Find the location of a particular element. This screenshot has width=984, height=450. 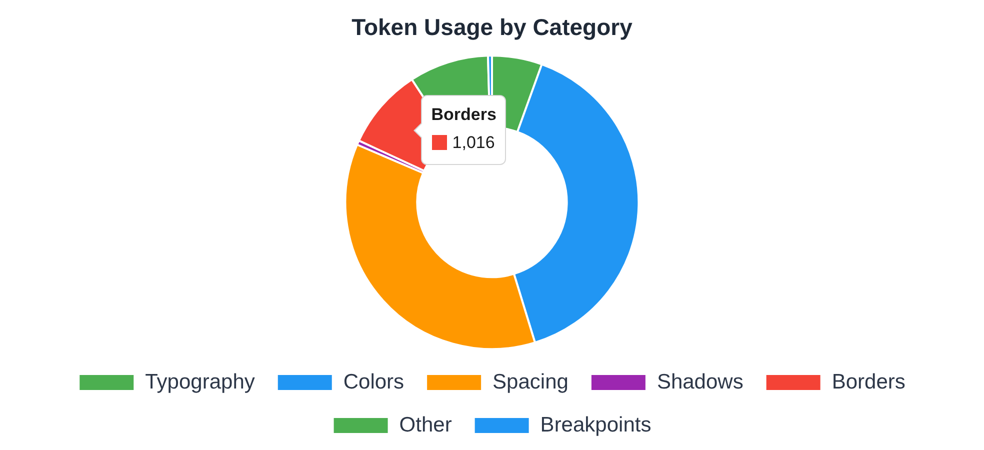

legend-label: Breakpoints is located at coordinates (596, 424).